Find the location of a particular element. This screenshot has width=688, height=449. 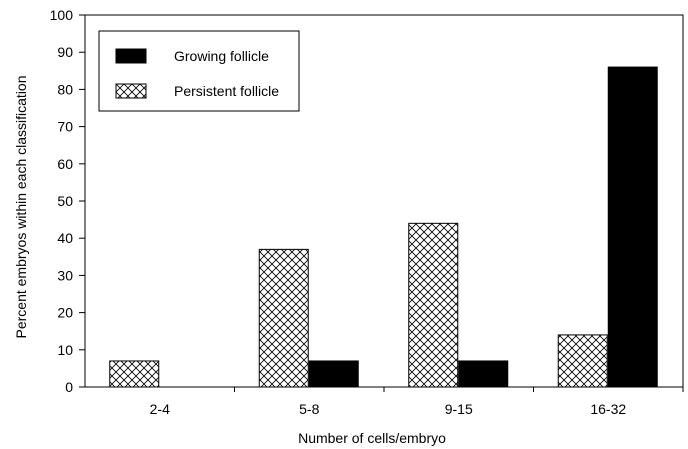

y-tick-label: 10 is located at coordinates (65, 350).